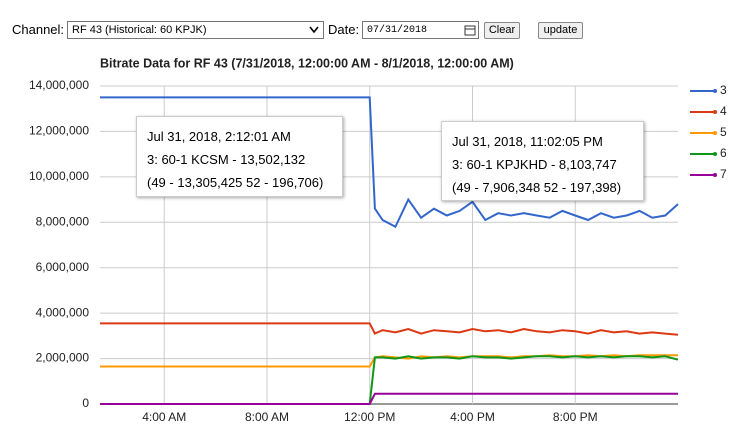  Describe the element at coordinates (575, 417) in the screenshot. I see `x-tick-label: 8:00 PM` at that location.